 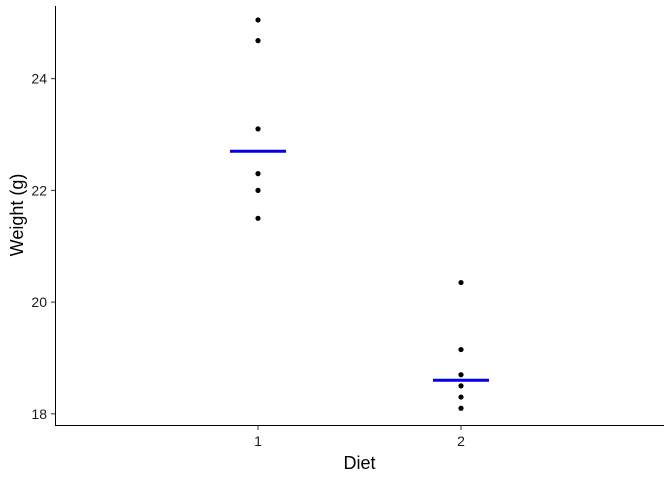 I want to click on x-axis-title: Diet, so click(x=359, y=463).